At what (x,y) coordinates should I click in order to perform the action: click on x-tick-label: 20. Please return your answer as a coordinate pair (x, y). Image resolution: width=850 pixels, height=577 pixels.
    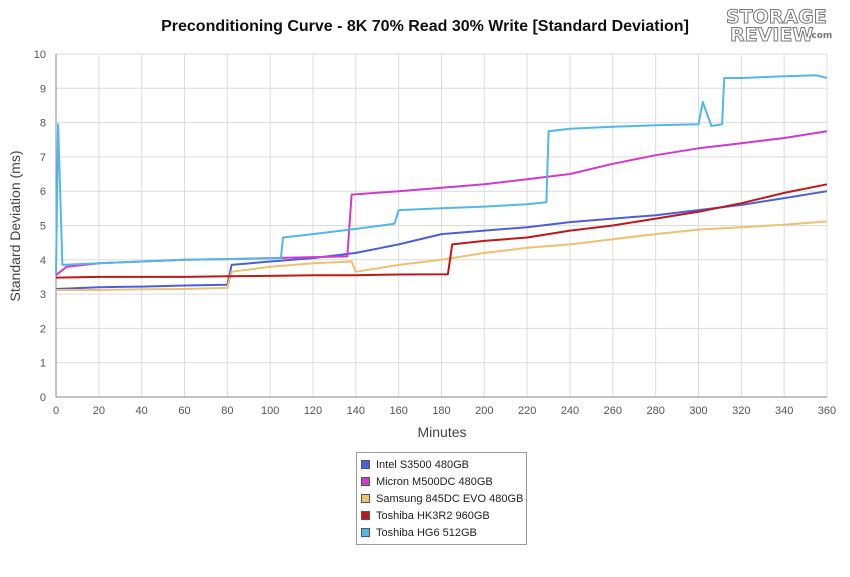
    Looking at the image, I should click on (99, 411).